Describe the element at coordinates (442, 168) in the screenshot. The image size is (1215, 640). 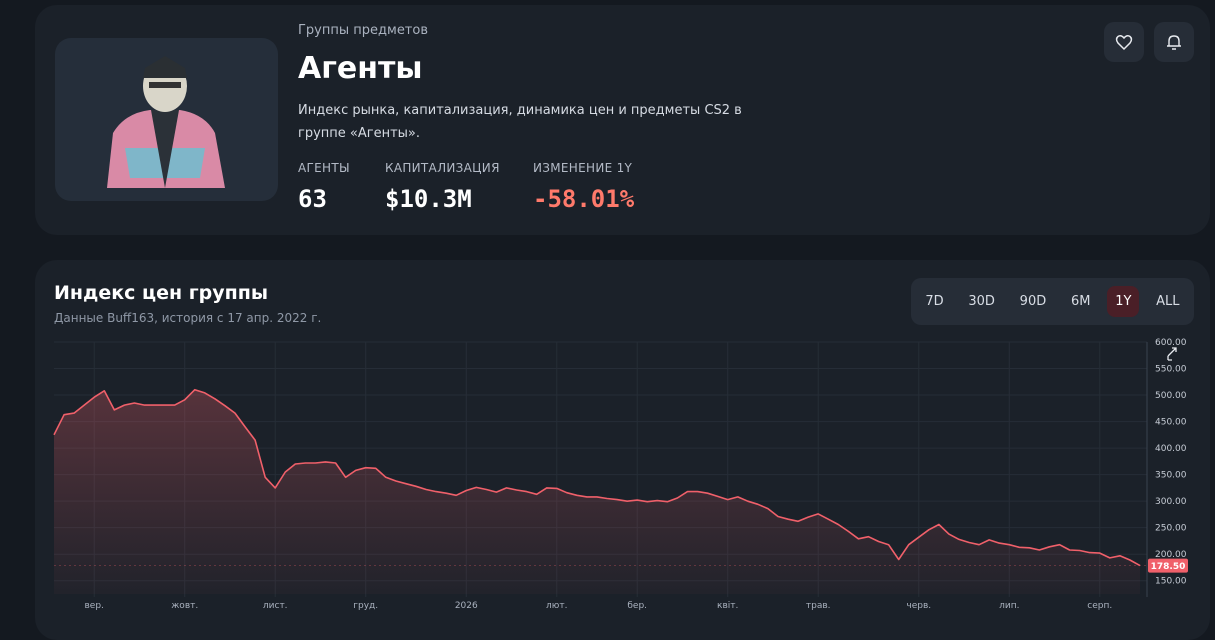
I see `stat-label: КАПИТАЛИЗАЦИЯ` at that location.